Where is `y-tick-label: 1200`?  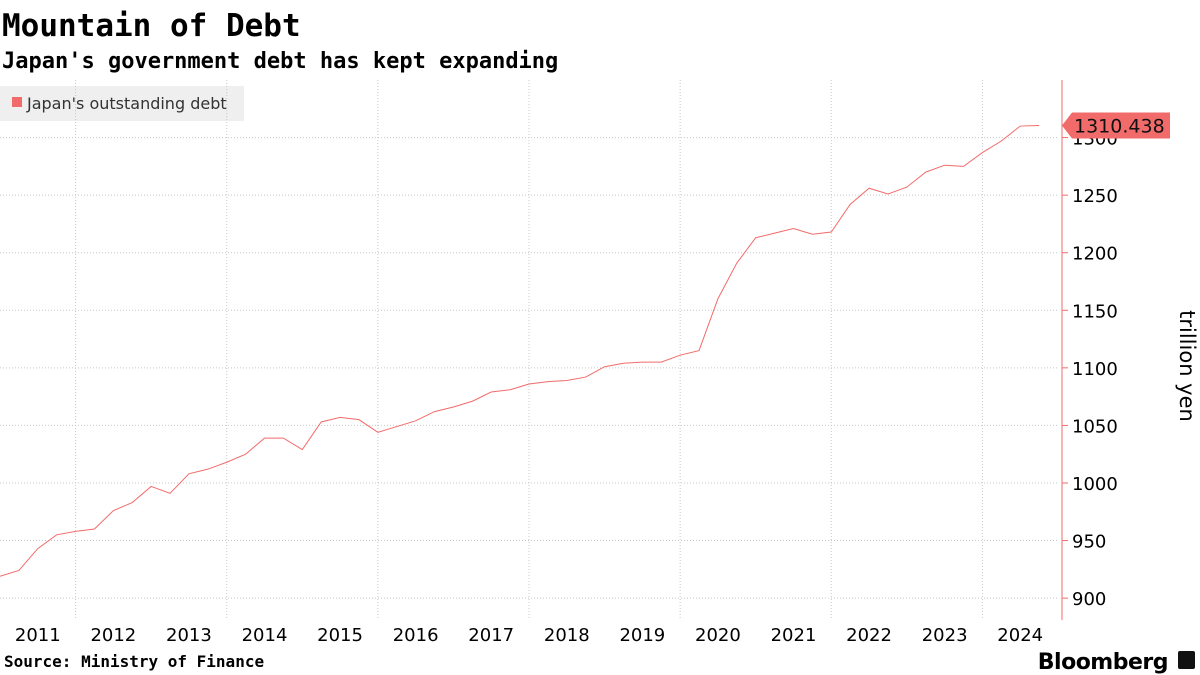 y-tick-label: 1200 is located at coordinates (1095, 254).